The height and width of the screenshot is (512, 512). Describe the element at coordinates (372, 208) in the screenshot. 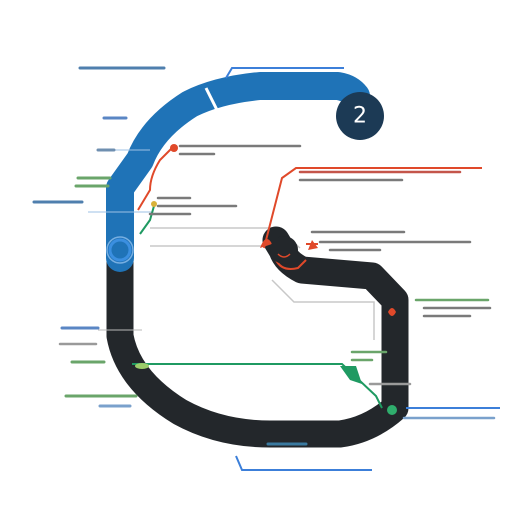

I see `red-line-top` at that location.